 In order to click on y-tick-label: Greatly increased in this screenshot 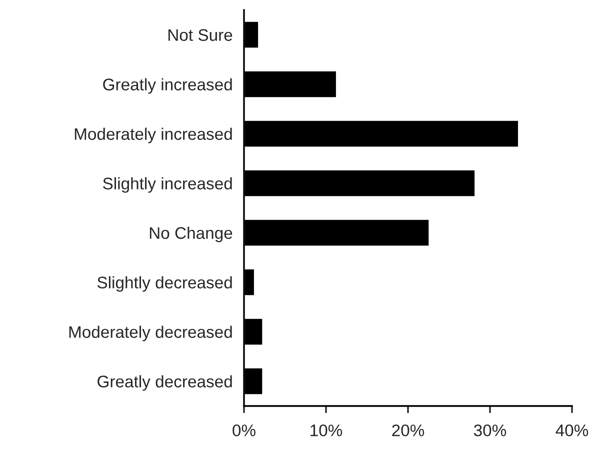, I will do `click(167, 86)`.